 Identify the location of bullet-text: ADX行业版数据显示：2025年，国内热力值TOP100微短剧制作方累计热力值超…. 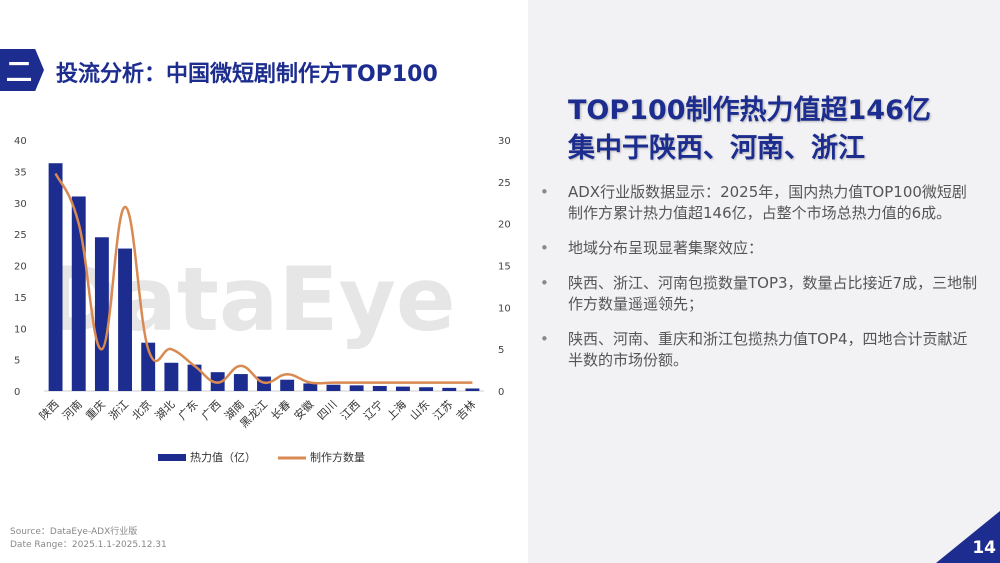
(767, 202).